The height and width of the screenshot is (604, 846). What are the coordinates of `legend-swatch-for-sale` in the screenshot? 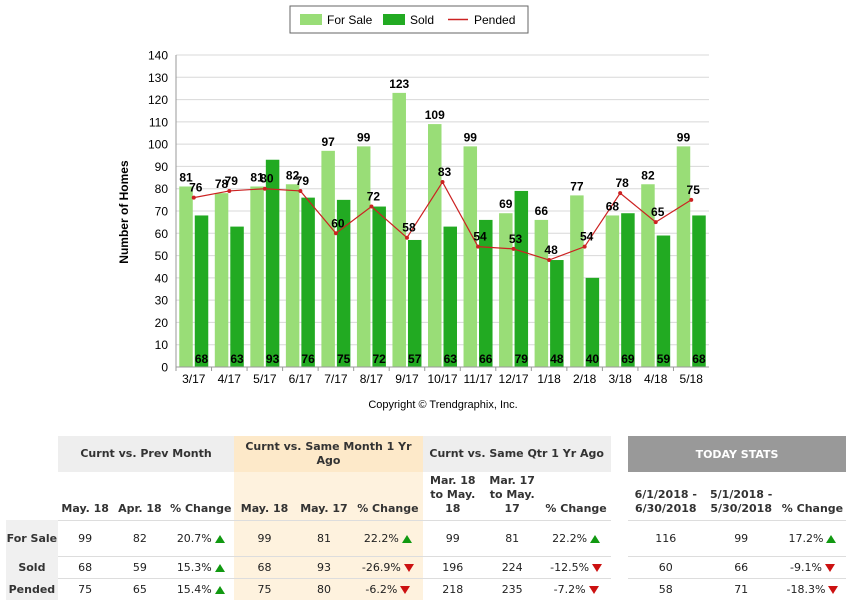 It's located at (311, 19).